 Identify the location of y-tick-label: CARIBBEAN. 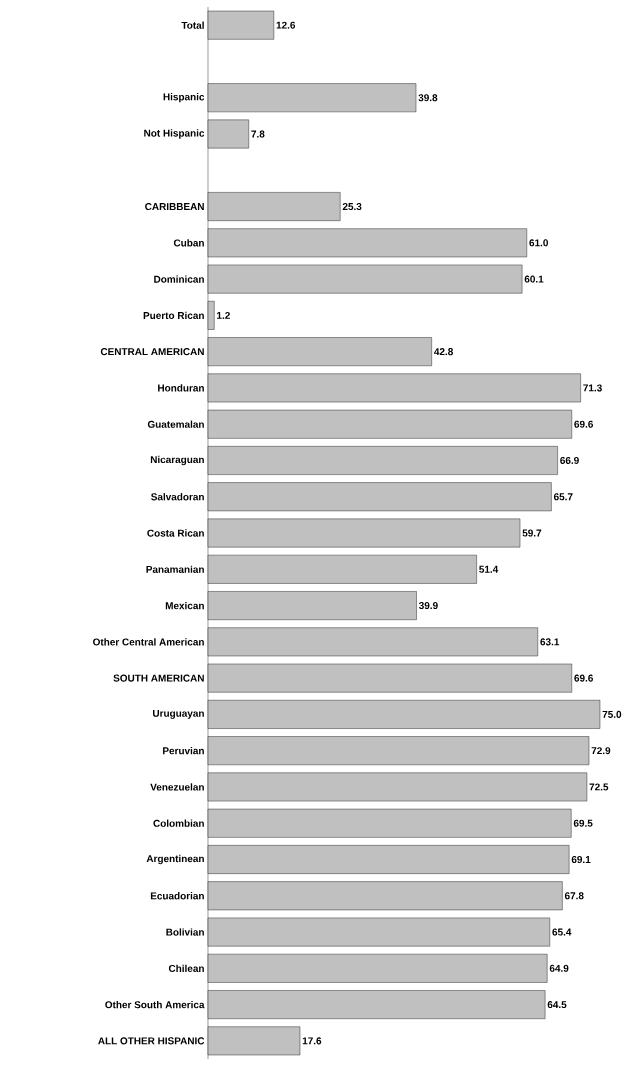
(174, 207).